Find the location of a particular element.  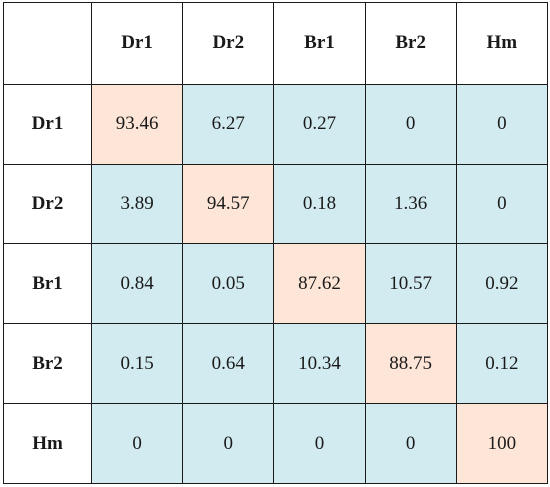

row-header-br2: Br2 is located at coordinates (47, 364).